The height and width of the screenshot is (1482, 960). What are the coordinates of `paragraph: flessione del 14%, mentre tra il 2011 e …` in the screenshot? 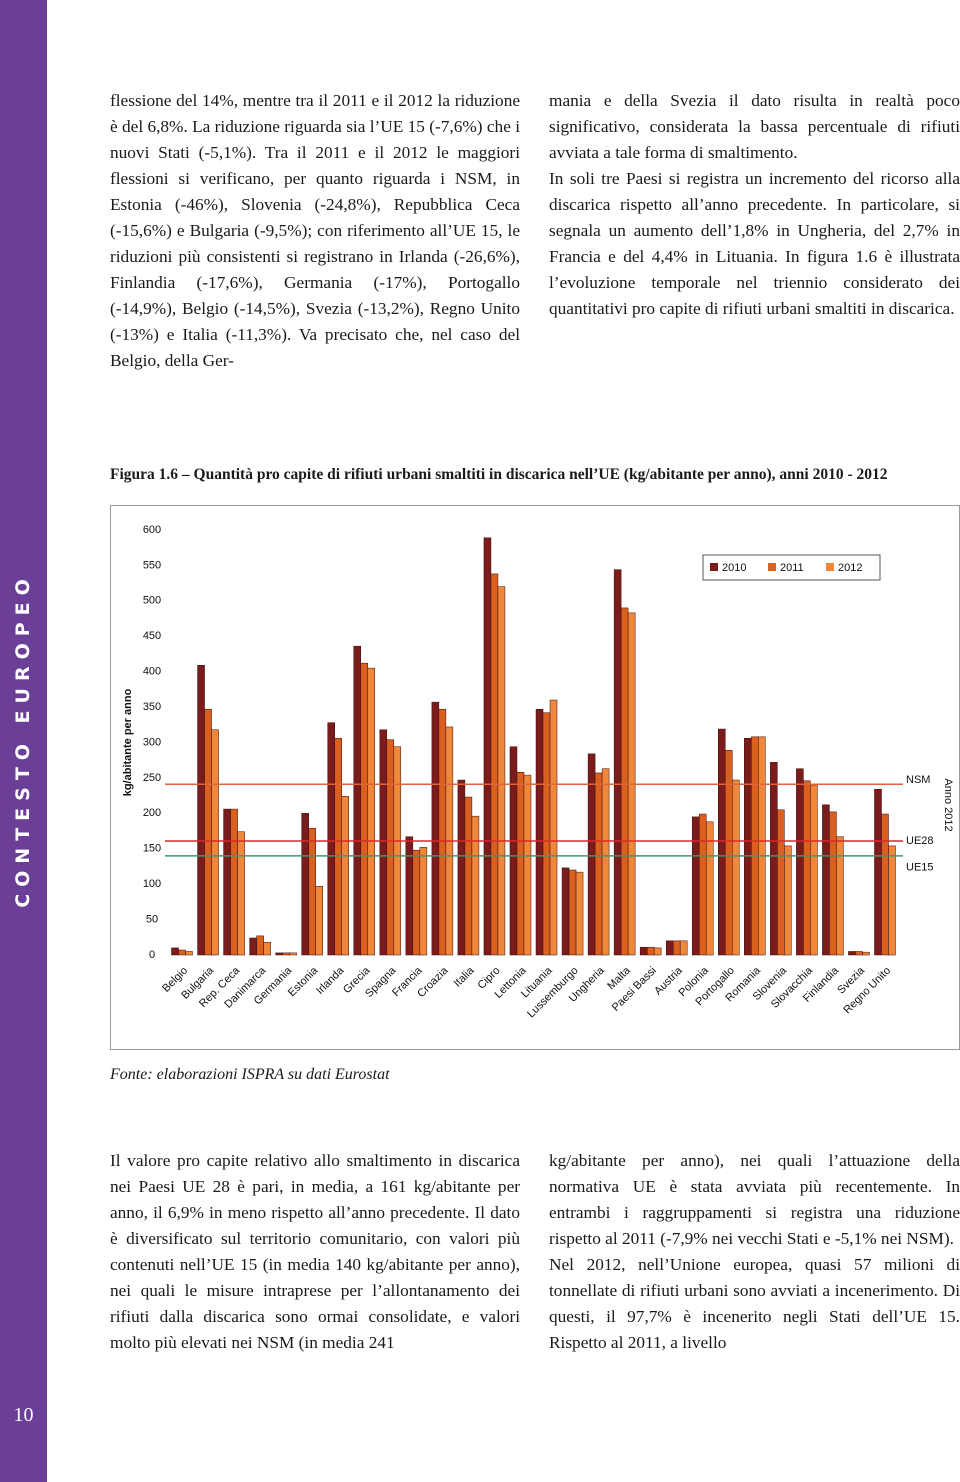 It's located at (315, 230).